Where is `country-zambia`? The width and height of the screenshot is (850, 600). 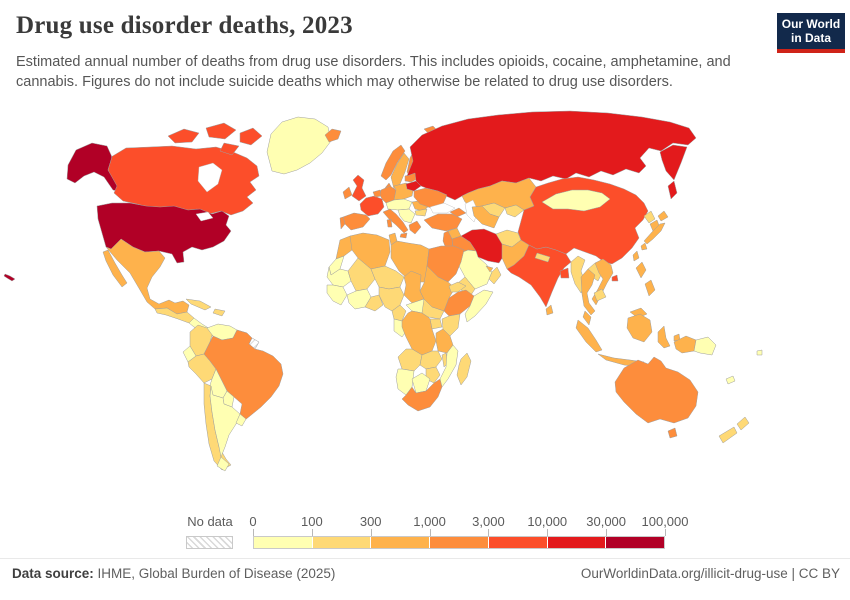 country-zambia is located at coordinates (431, 360).